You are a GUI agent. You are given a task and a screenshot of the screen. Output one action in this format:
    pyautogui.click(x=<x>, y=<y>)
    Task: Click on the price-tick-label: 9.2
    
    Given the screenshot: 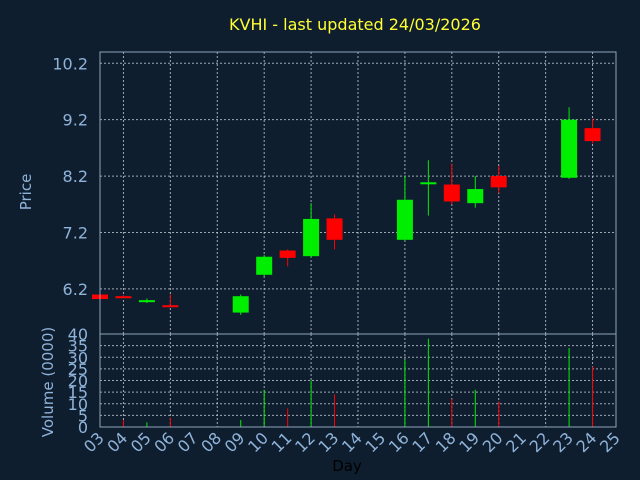 What is the action you would take?
    pyautogui.click(x=75, y=120)
    